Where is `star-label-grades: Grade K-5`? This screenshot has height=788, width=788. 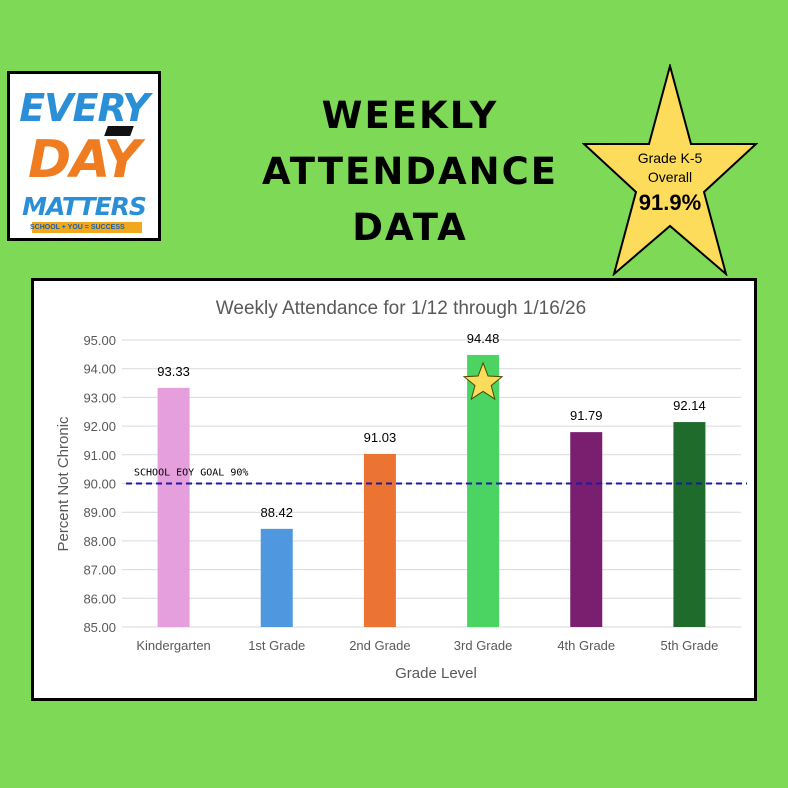
star-label-grades: Grade K-5 is located at coordinates (670, 158).